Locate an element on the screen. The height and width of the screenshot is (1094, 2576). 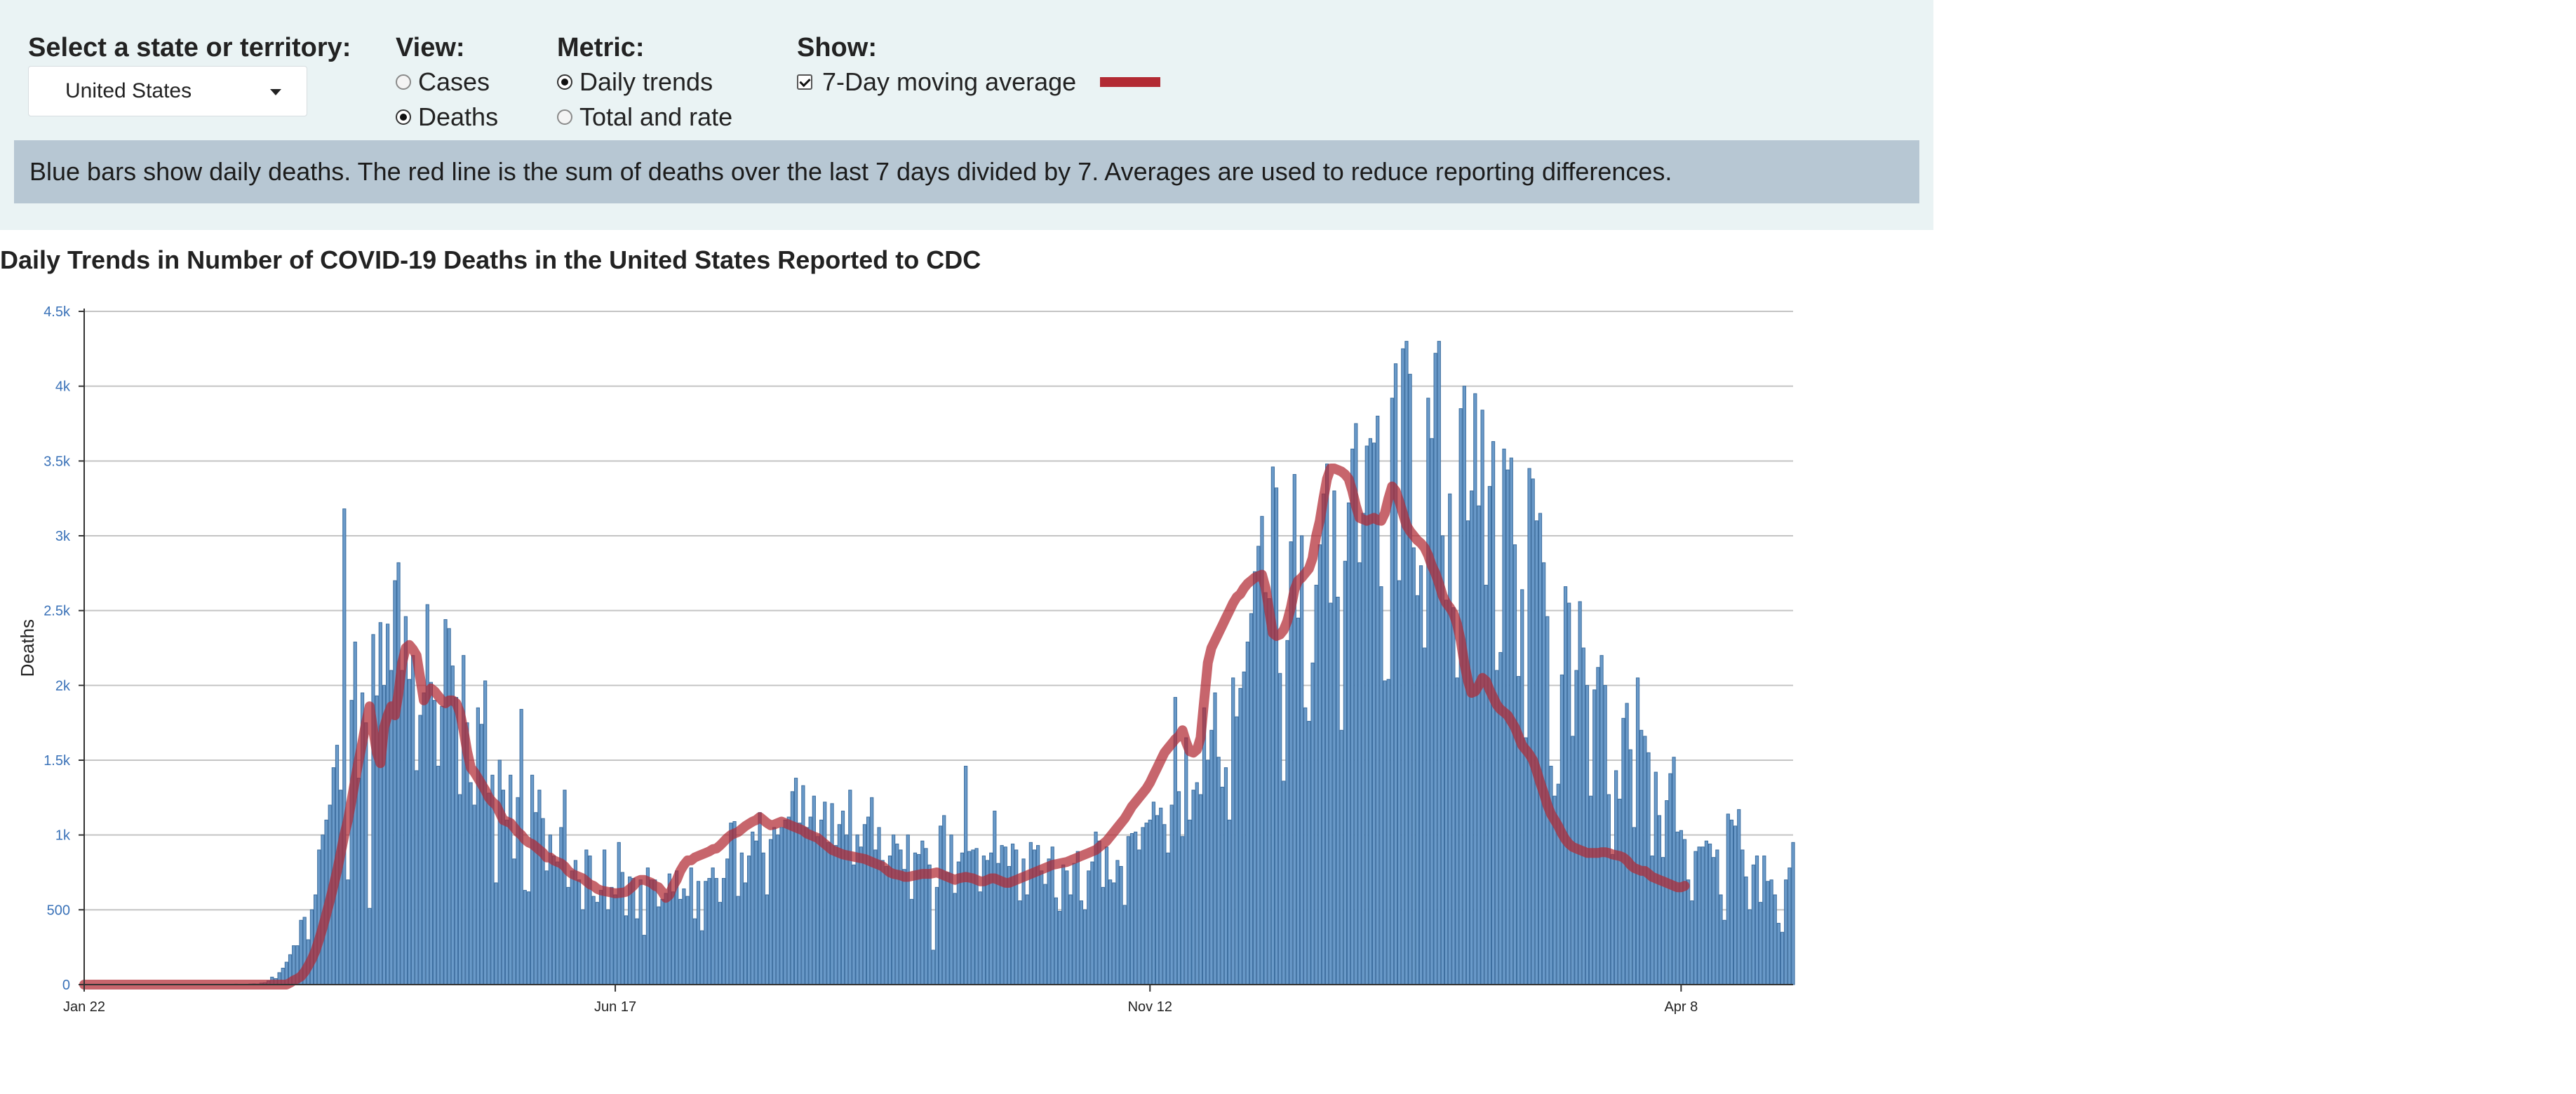
y-axis-title: Deaths is located at coordinates (27, 648).